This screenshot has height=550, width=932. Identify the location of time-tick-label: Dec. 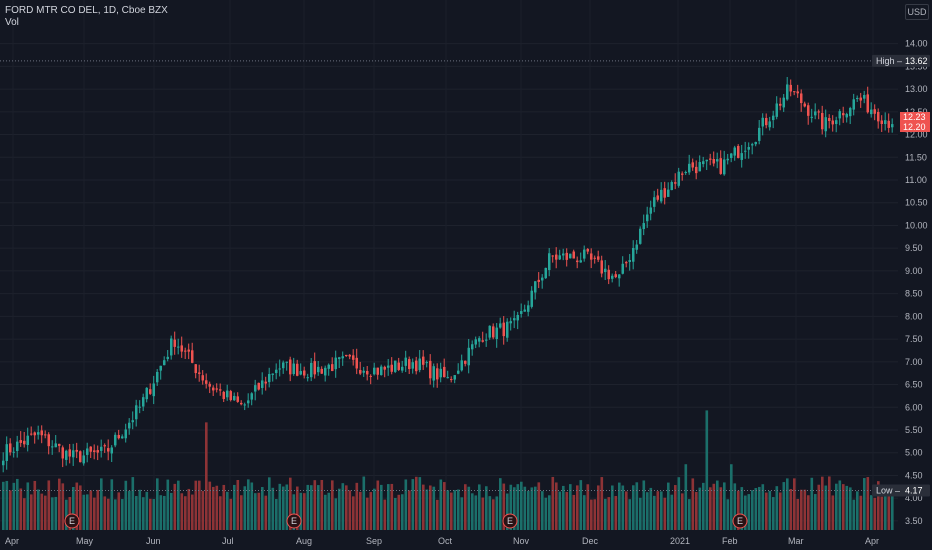
(590, 541).